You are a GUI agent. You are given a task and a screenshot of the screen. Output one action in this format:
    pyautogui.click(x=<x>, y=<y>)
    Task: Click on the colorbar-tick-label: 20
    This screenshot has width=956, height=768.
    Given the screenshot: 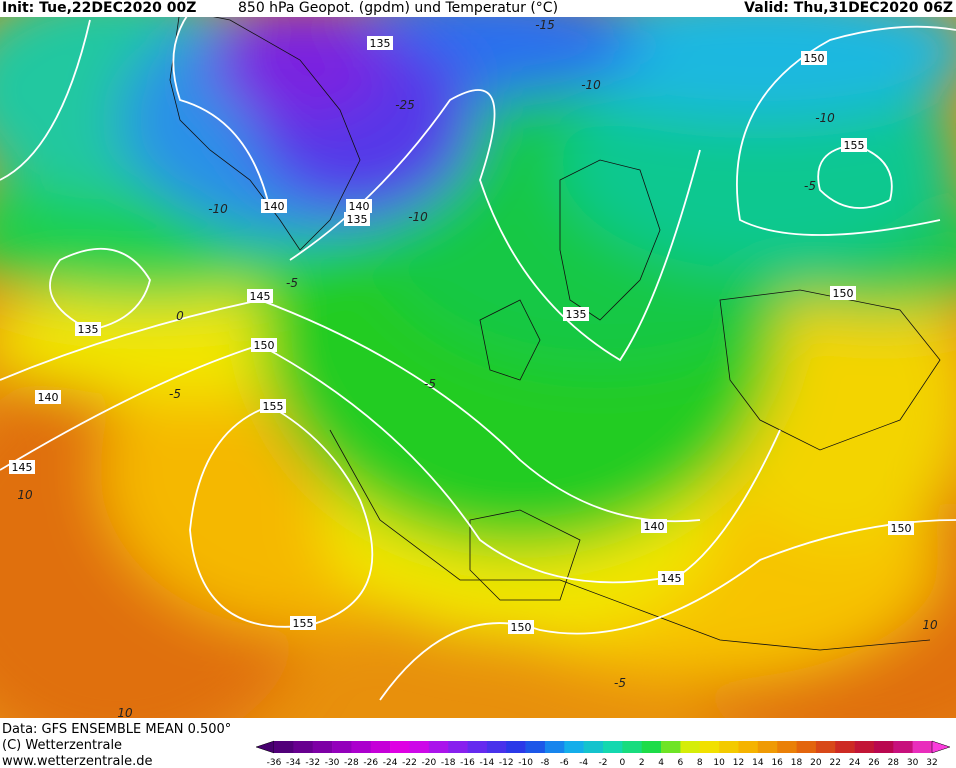 What is the action you would take?
    pyautogui.click(x=816, y=763)
    